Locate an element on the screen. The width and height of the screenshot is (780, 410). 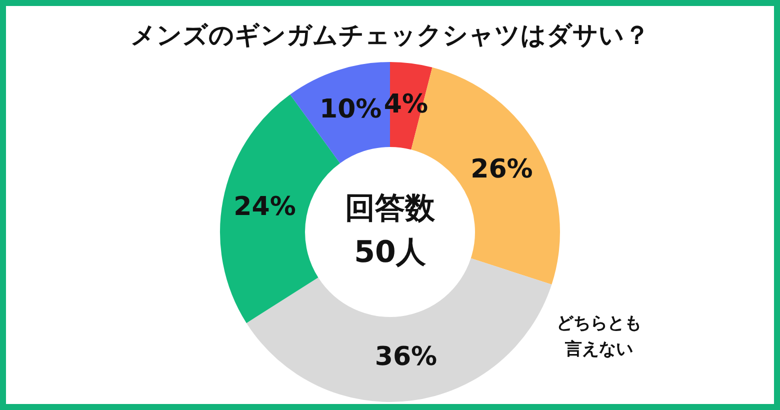
data-label: 36% is located at coordinates (406, 357).